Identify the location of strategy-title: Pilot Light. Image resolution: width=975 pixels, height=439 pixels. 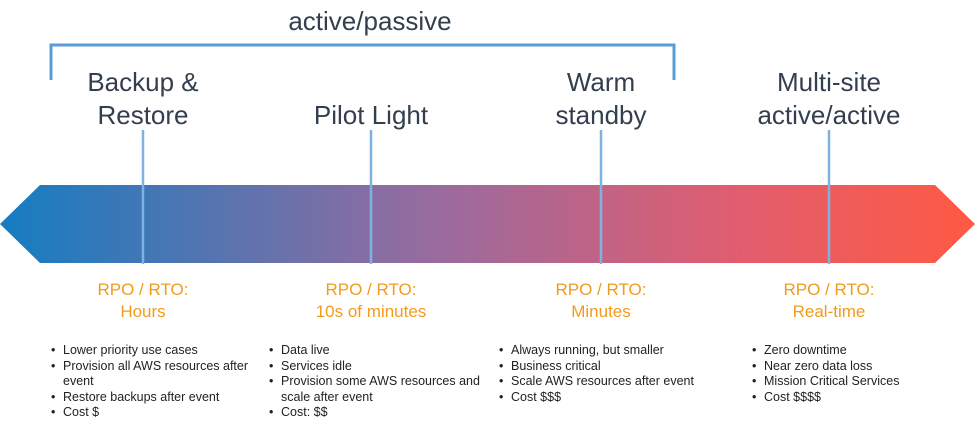
(371, 115).